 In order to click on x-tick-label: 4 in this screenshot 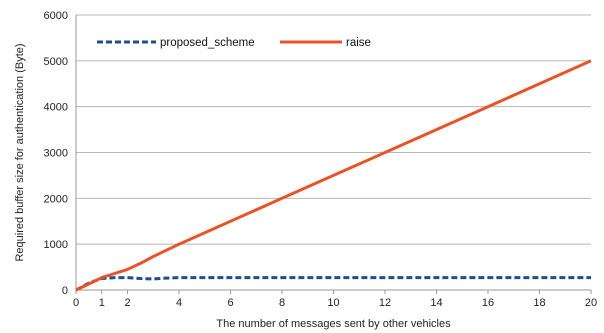, I will do `click(179, 303)`.